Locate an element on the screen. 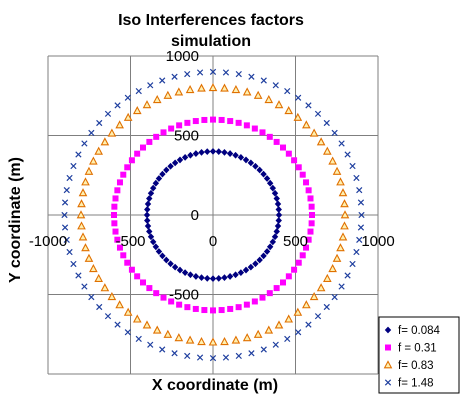 This screenshot has height=404, width=474. legend-label-2: f = 0.31 is located at coordinates (417, 349).